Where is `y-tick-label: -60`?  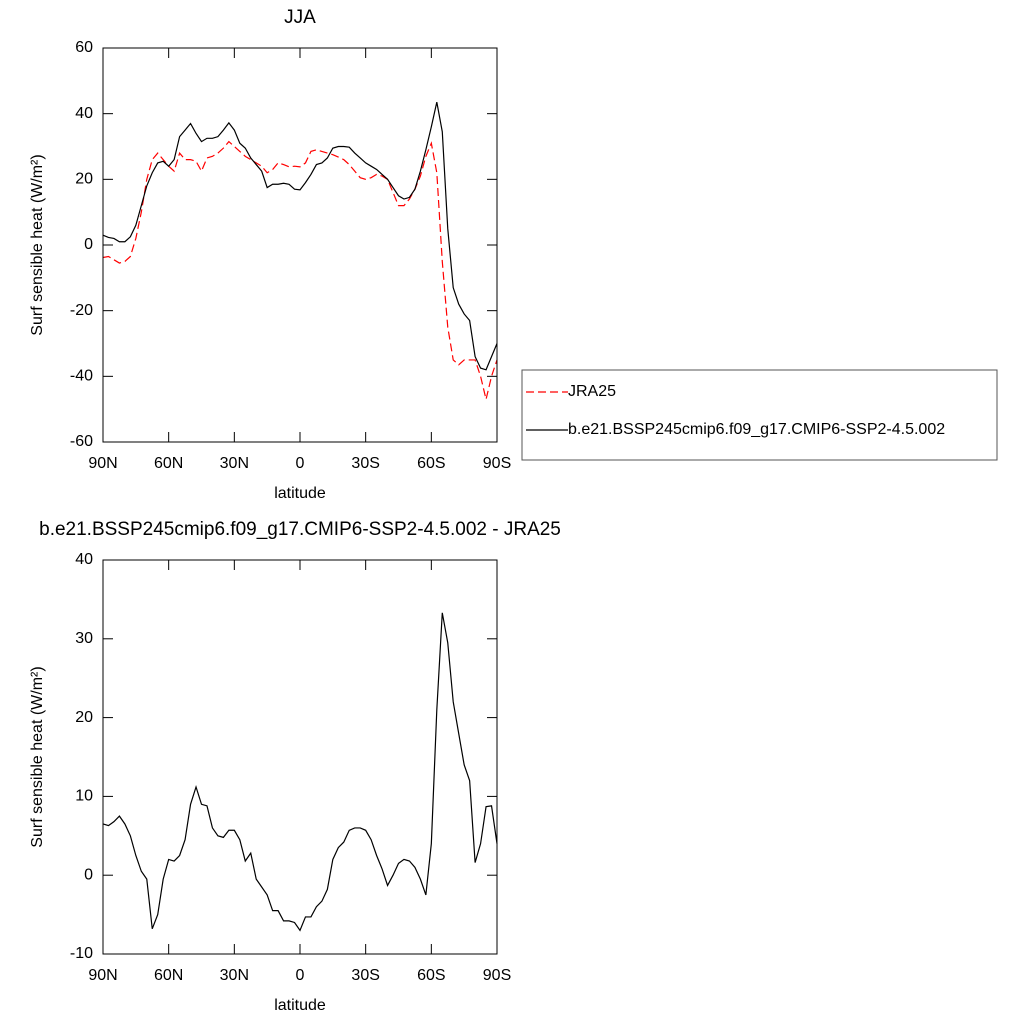 y-tick-label: -60 is located at coordinates (81, 441).